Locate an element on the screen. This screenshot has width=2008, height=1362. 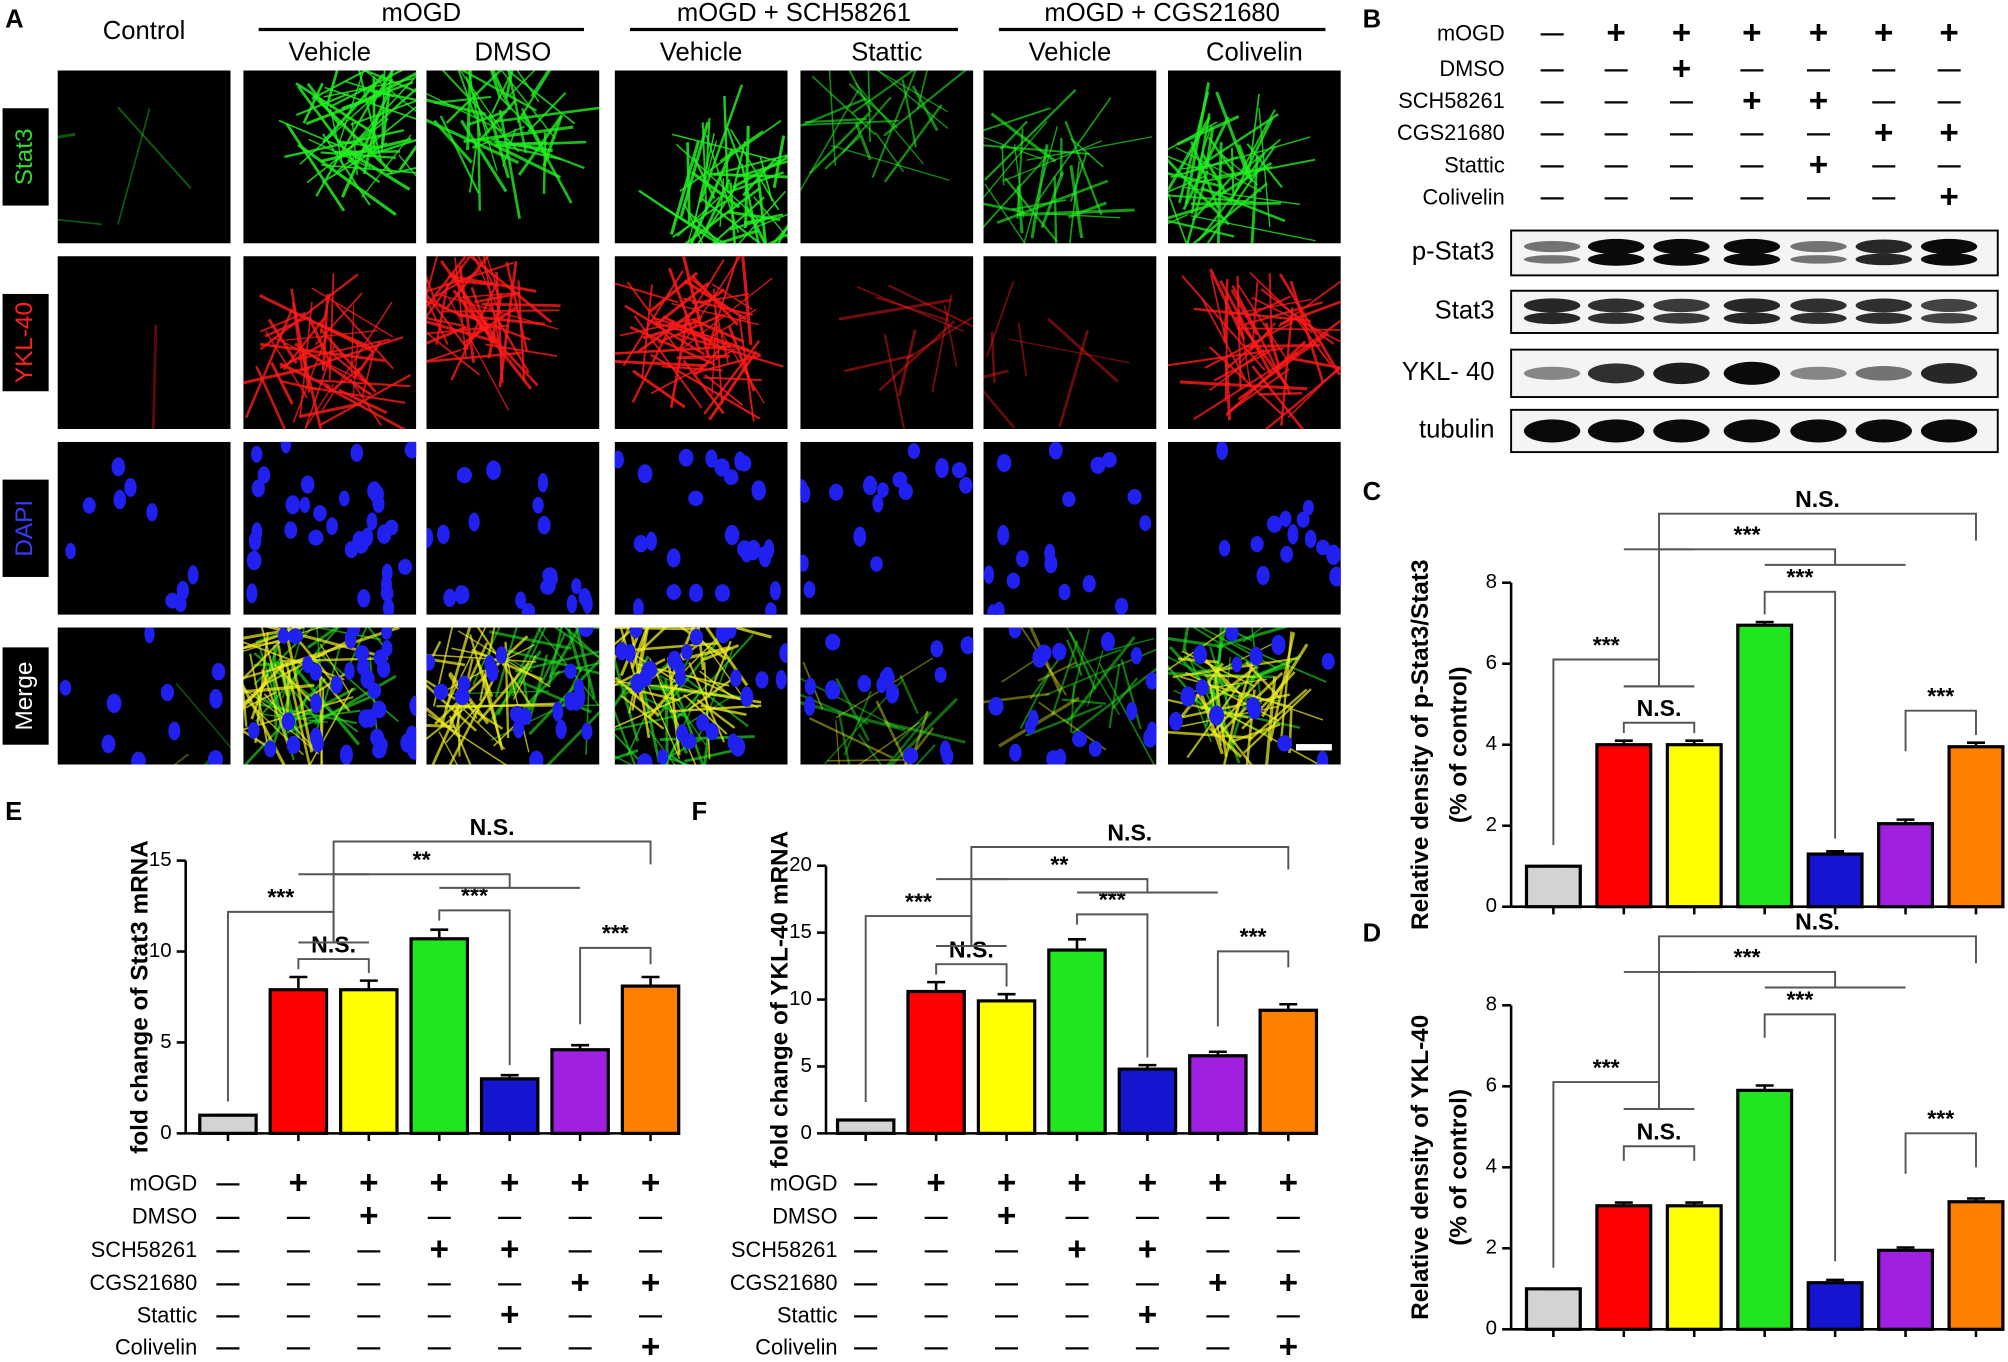
y-tick-label: 15 is located at coordinates (800, 931).